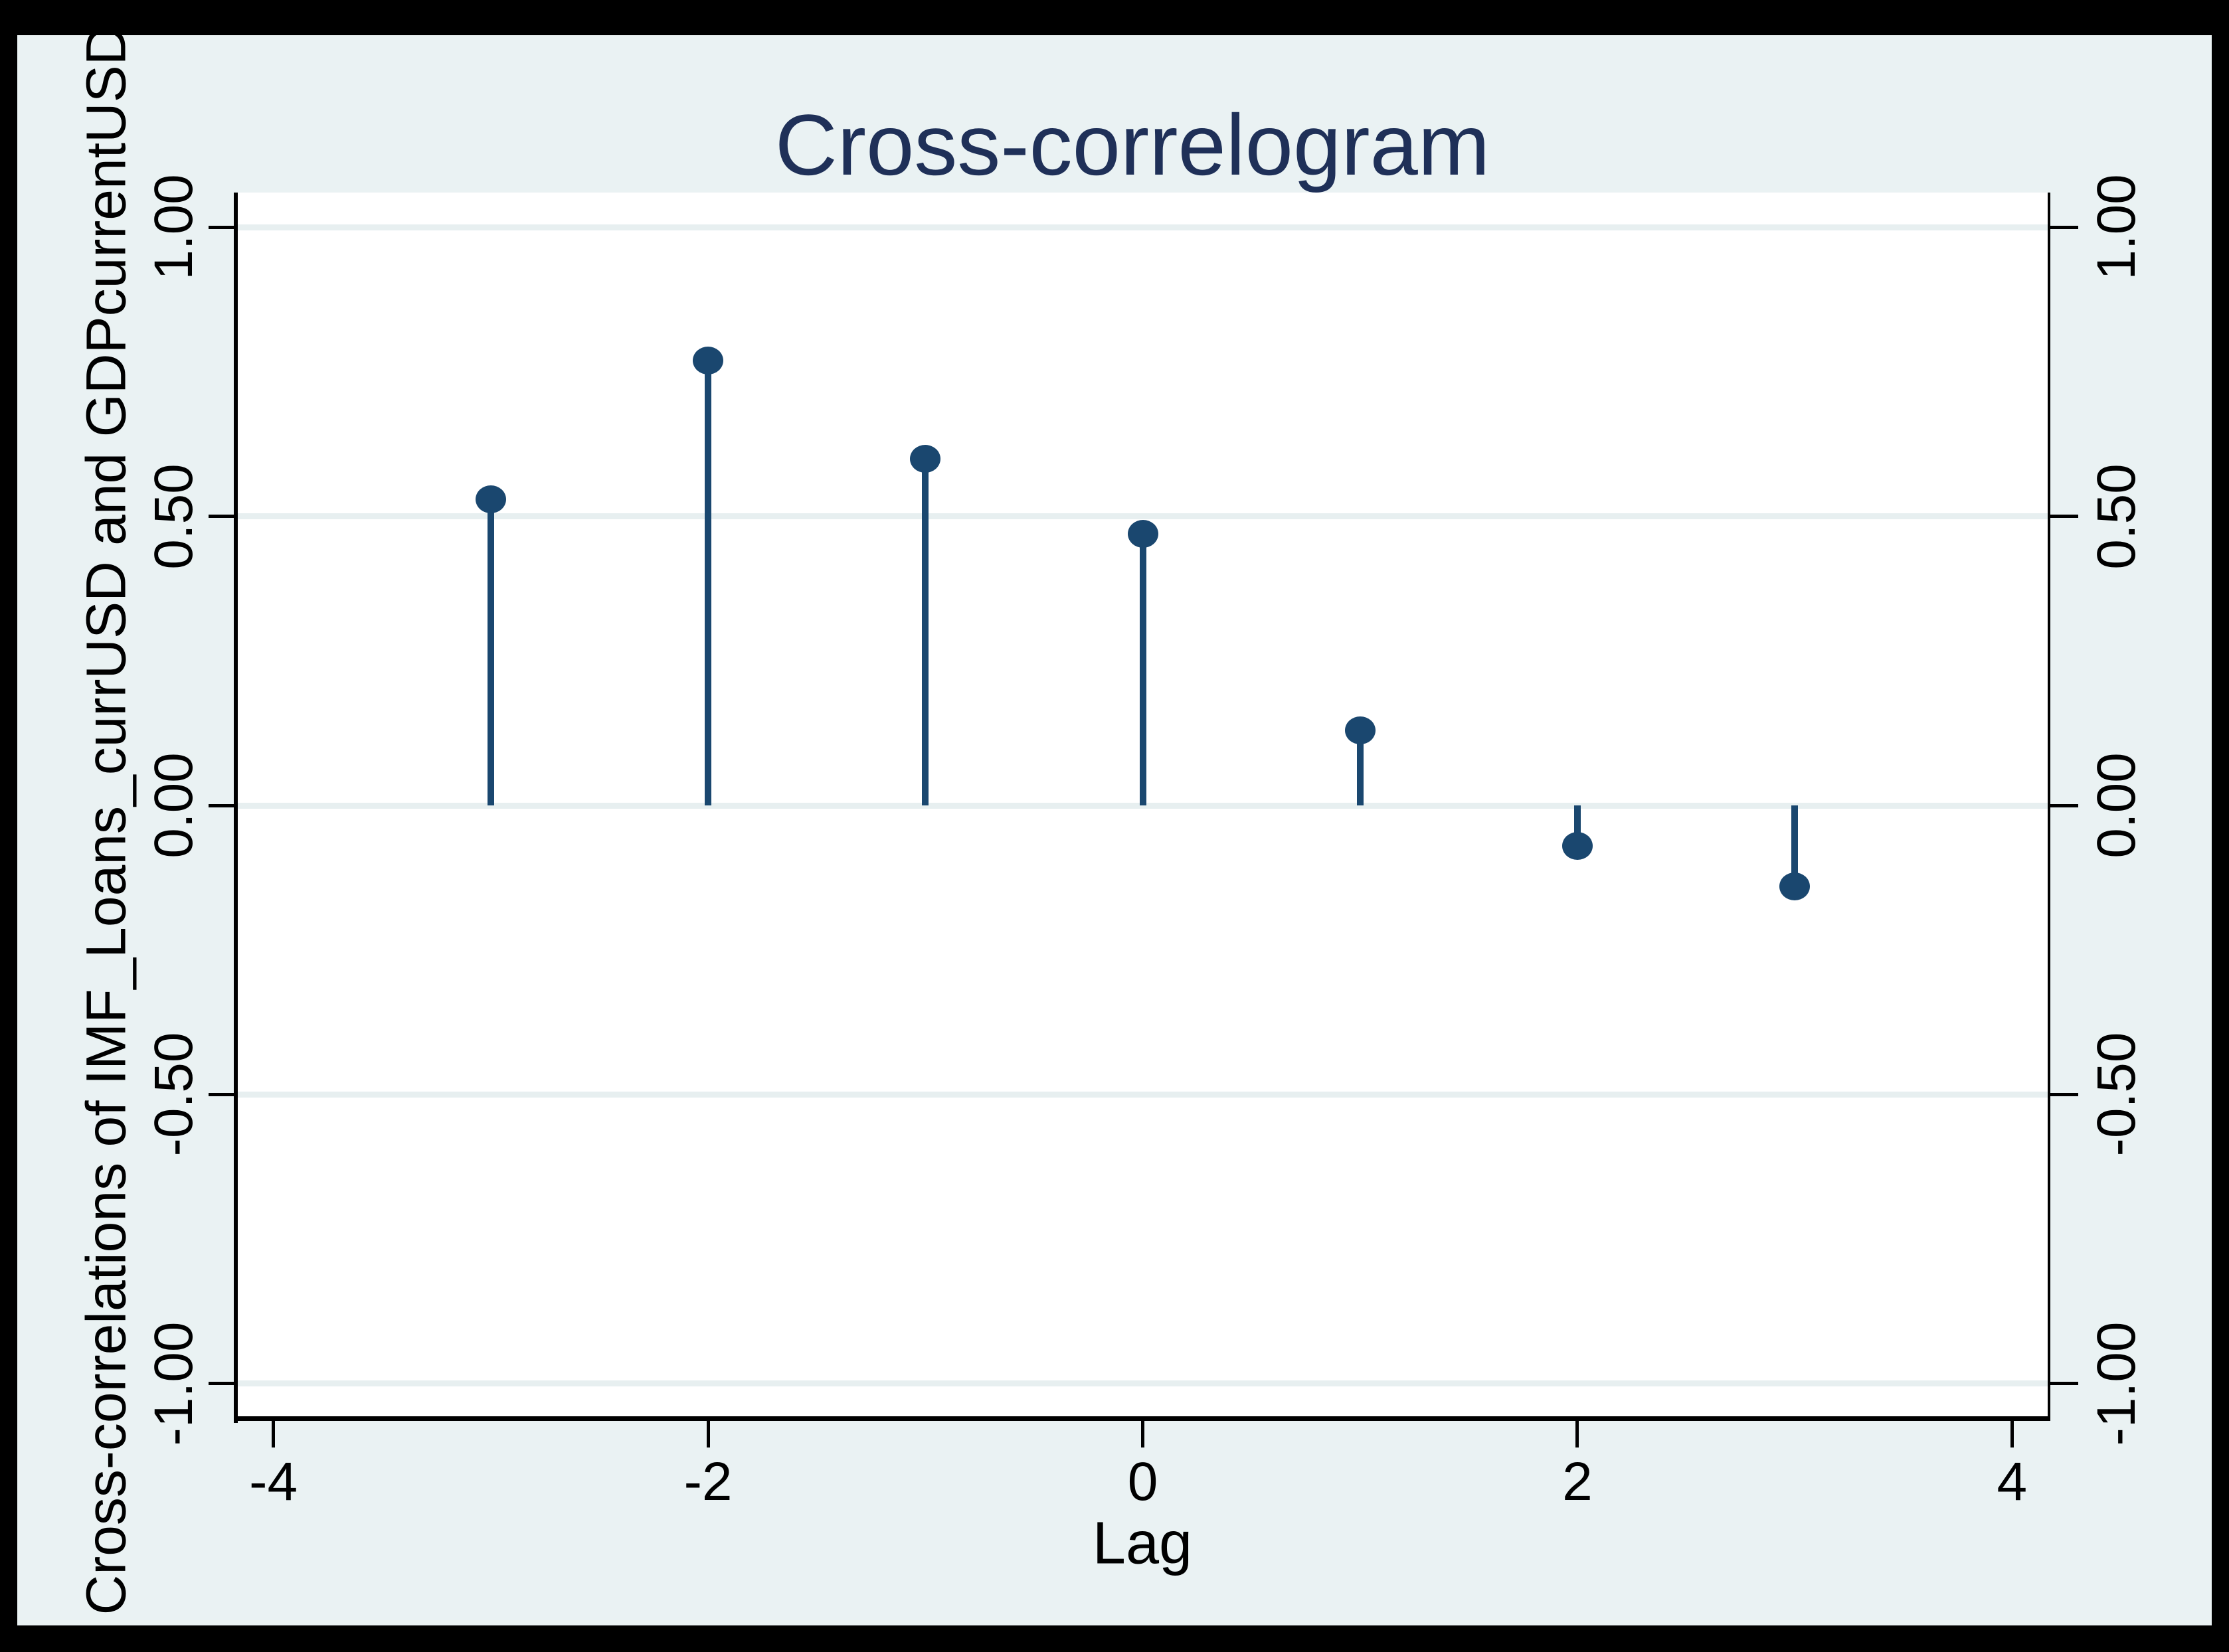  What do you see at coordinates (2116, 805) in the screenshot?
I see `y-tick-label-right: 0.00` at bounding box center [2116, 805].